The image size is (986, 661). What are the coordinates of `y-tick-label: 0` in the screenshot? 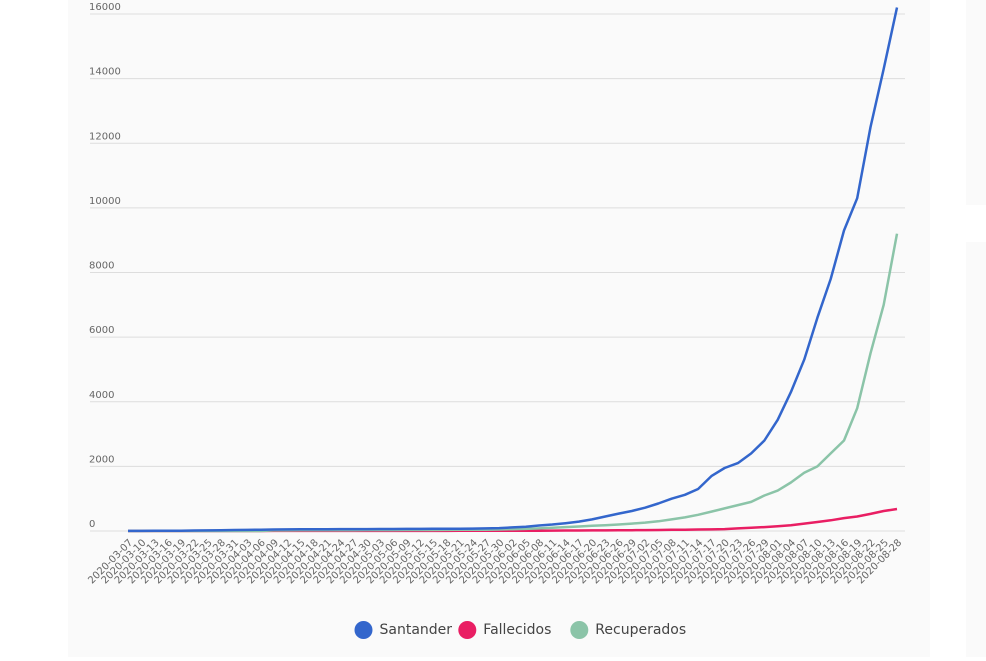 It's located at (92, 524).